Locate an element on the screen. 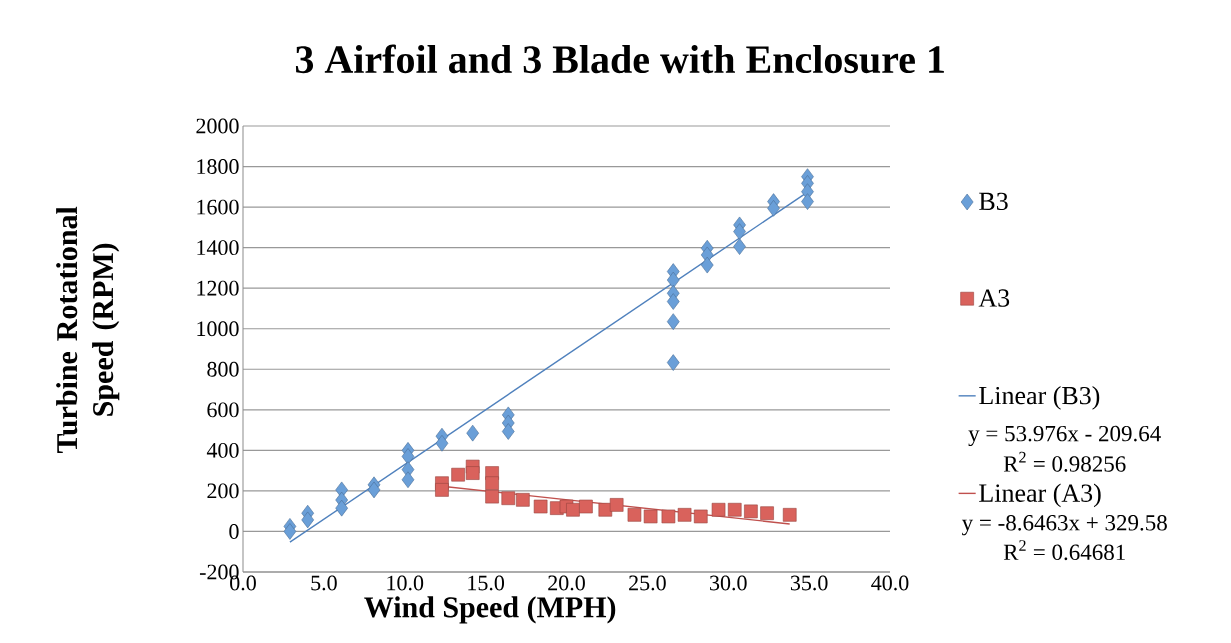  y-tick-label: 200 is located at coordinates (223, 491).